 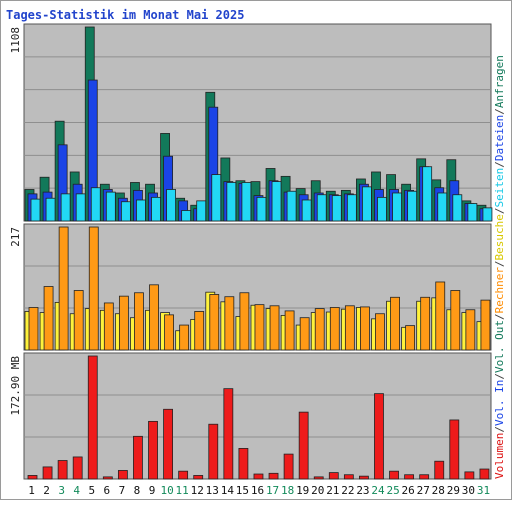 I want to click on legend-entry-vol-in: Vol. In, so click(x=499, y=403).